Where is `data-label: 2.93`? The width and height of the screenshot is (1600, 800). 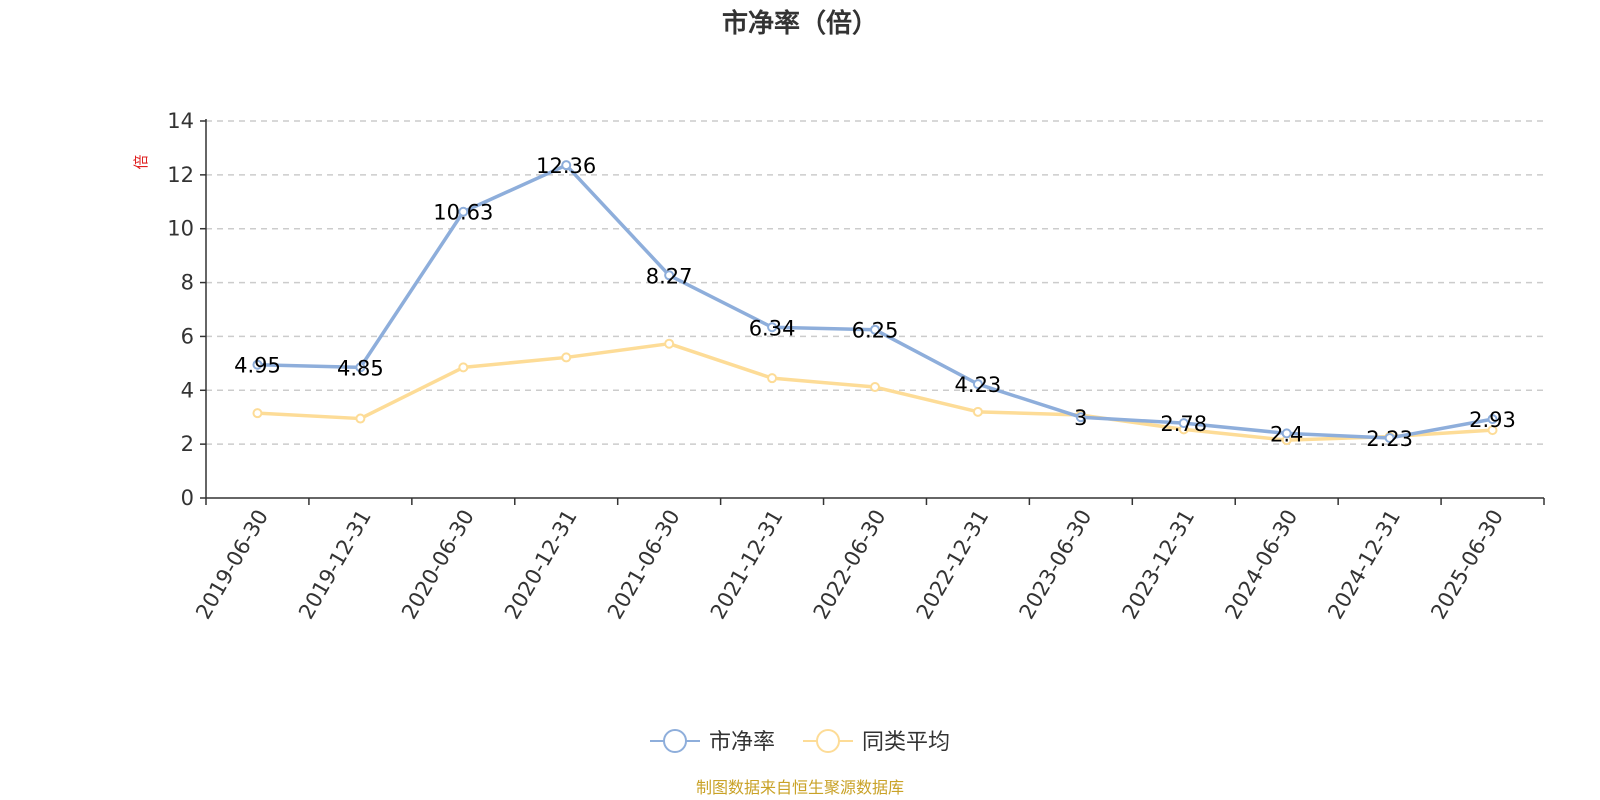 data-label: 2.93 is located at coordinates (1492, 420).